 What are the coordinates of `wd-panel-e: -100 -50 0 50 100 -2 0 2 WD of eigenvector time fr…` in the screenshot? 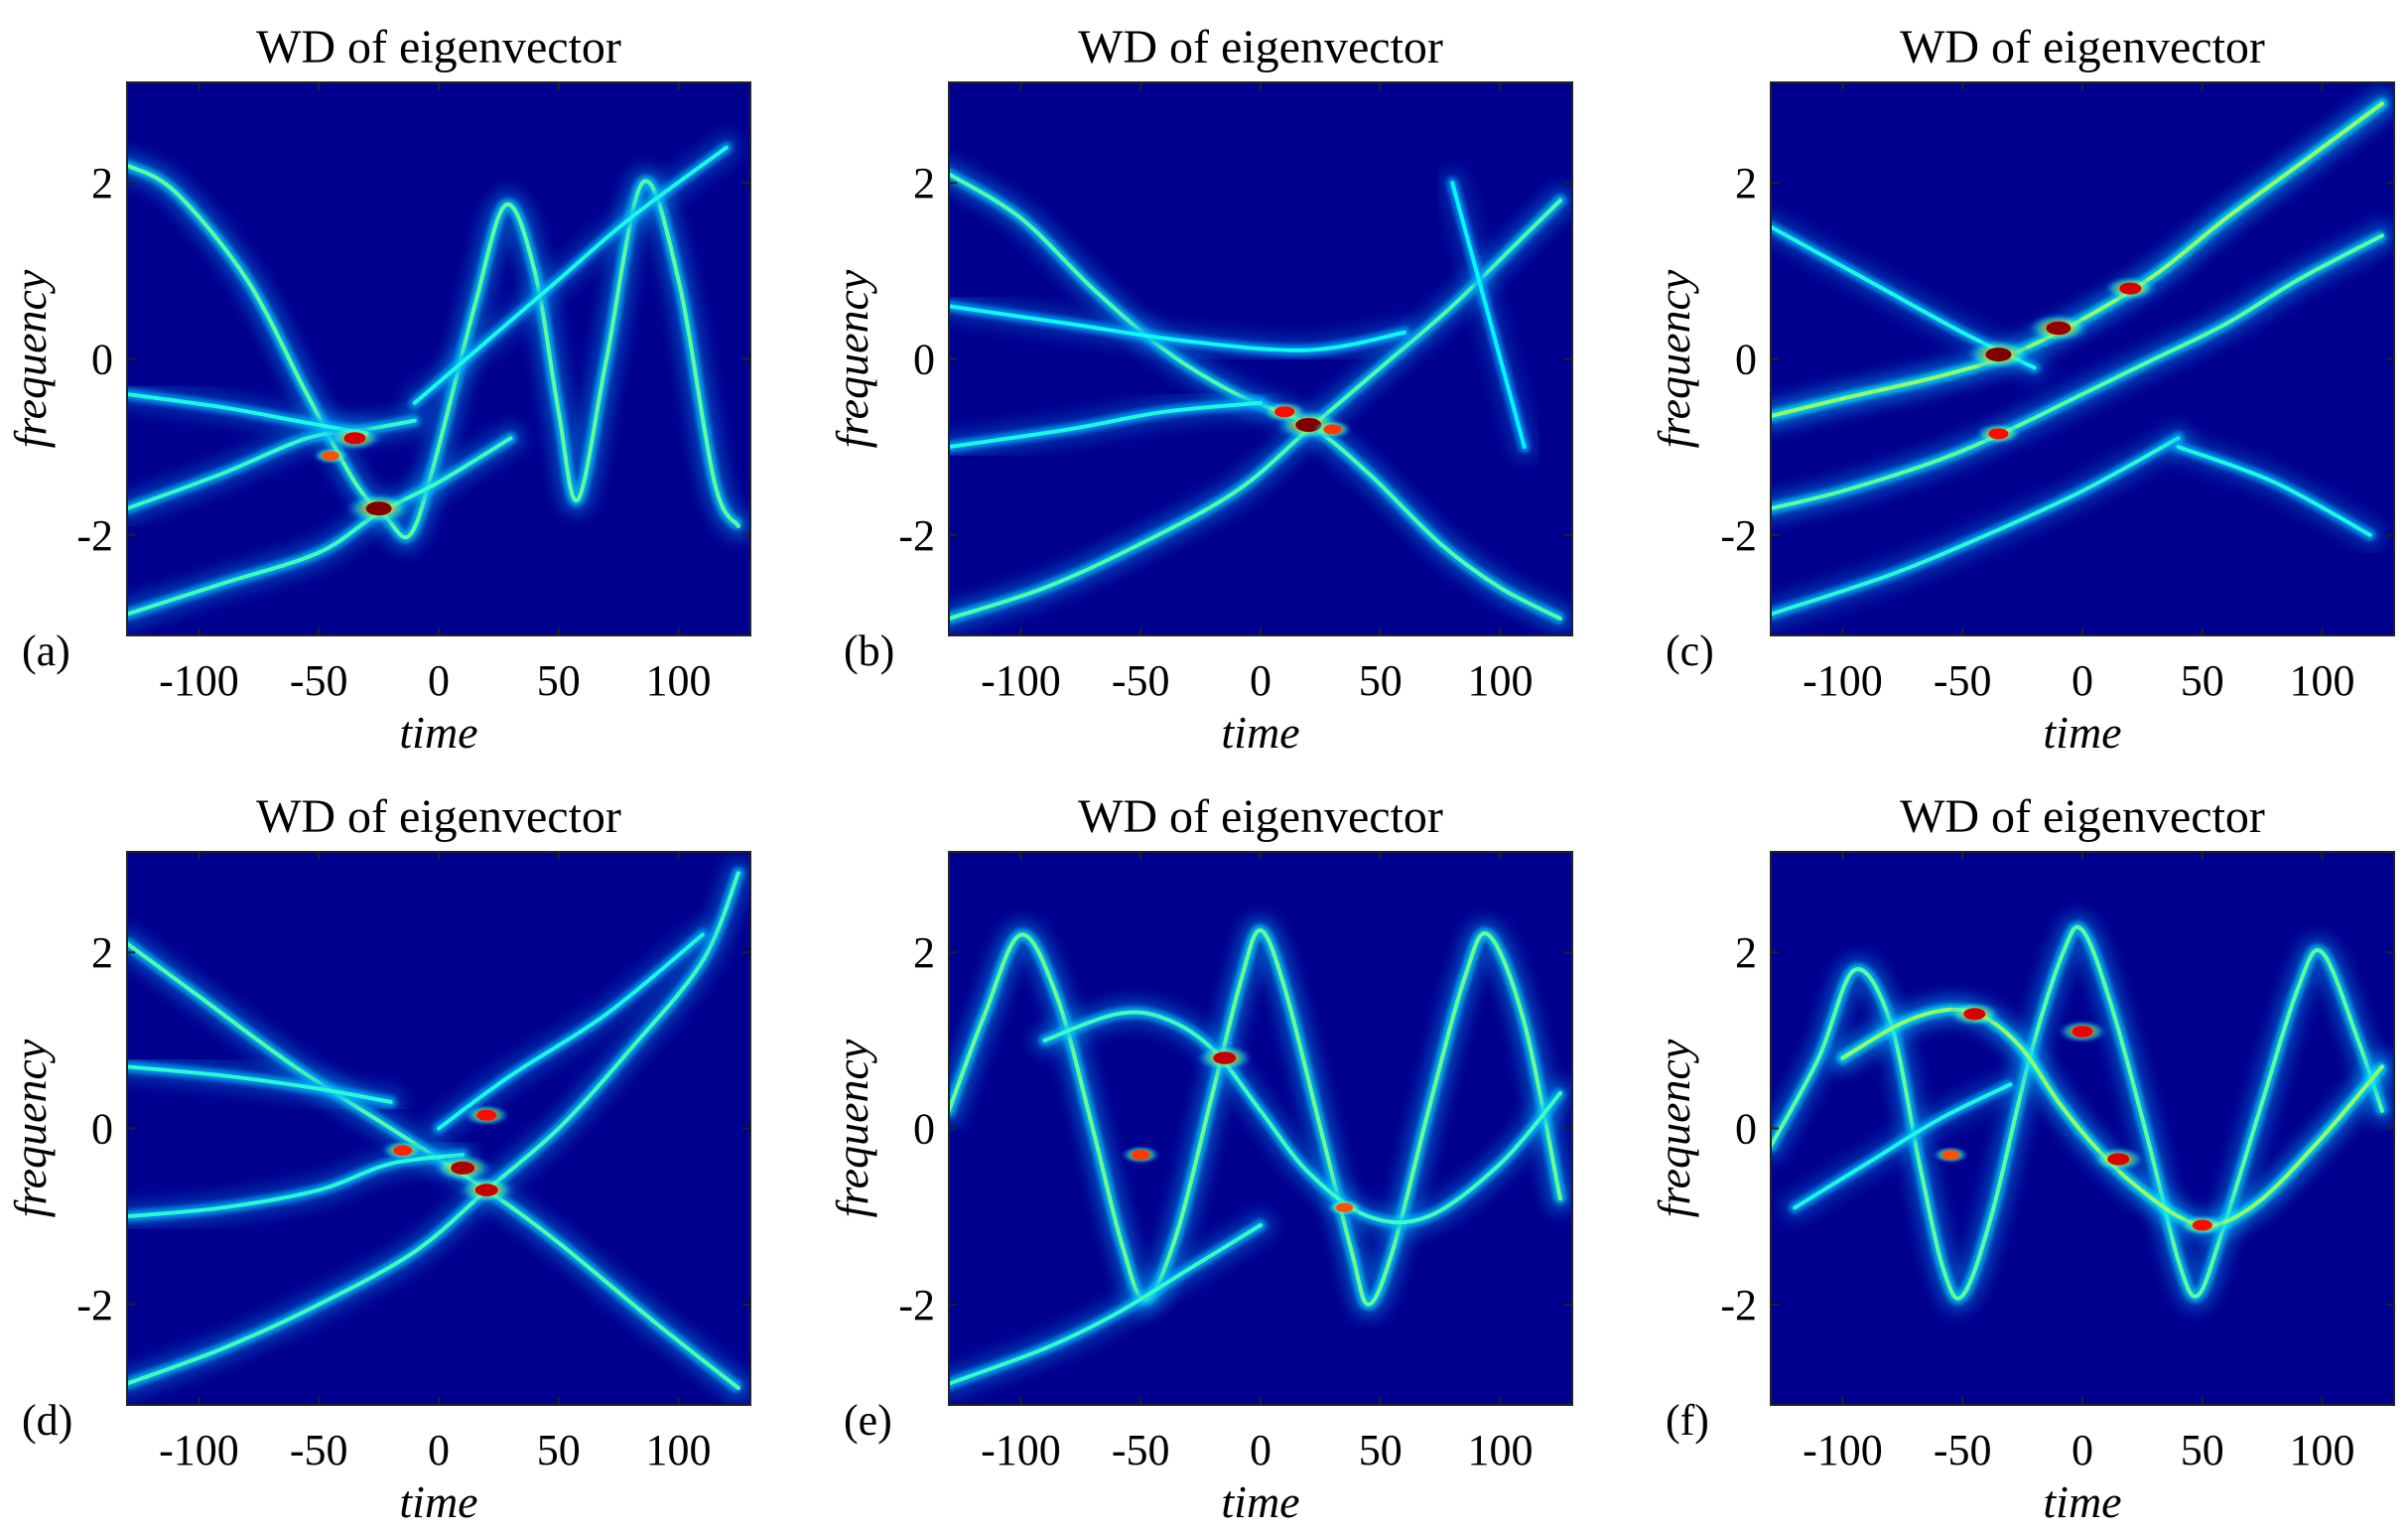 It's located at (1200, 1158).